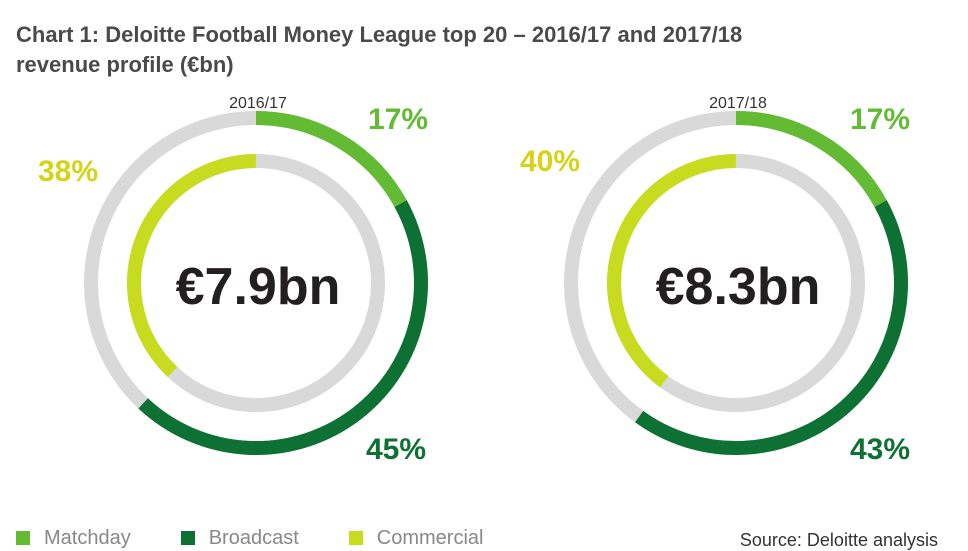 The height and width of the screenshot is (551, 968). I want to click on total-value-2016-17: €7.9bn, so click(258, 287).